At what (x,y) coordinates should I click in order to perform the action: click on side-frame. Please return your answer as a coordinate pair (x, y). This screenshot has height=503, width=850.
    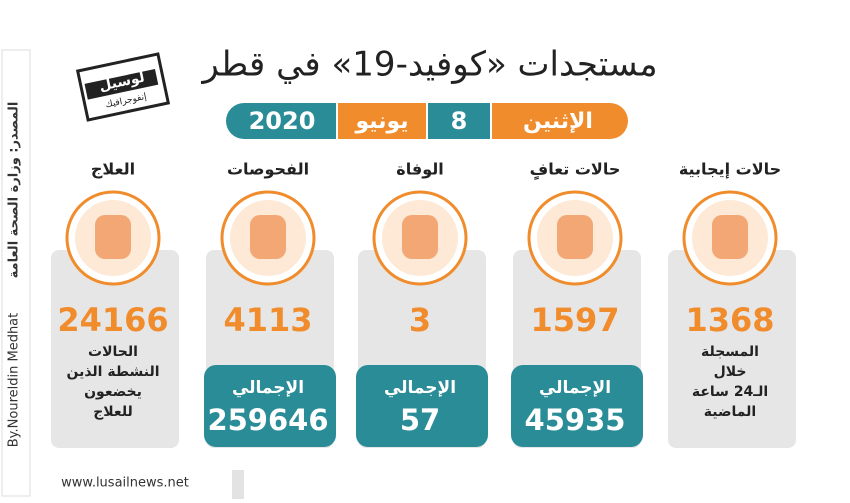
    Looking at the image, I should click on (16, 273).